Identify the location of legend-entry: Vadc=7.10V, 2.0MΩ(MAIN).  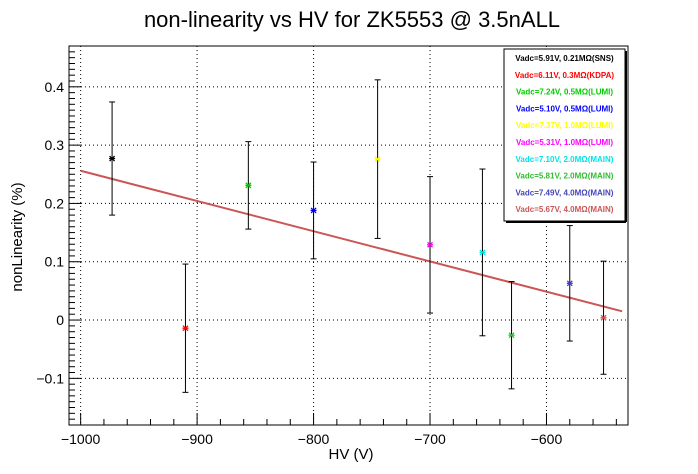
(565, 159).